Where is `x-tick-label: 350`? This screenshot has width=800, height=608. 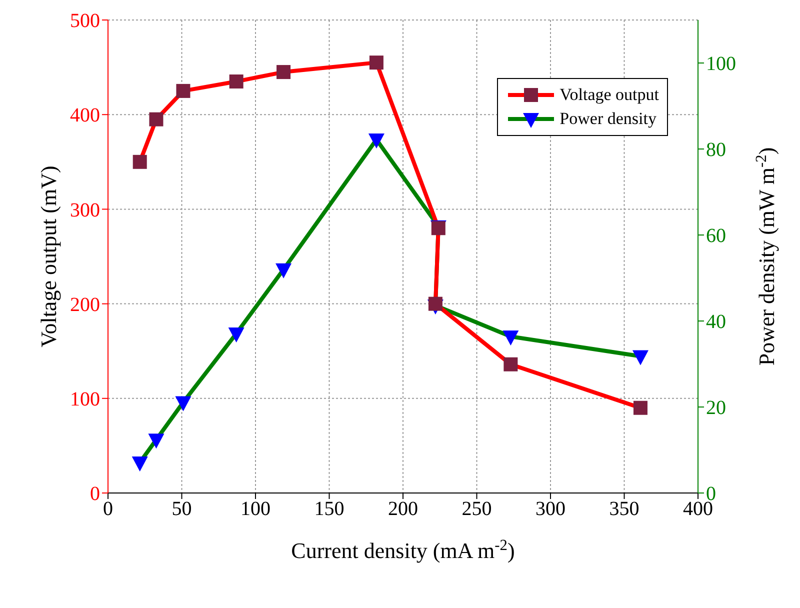
x-tick-label: 350 is located at coordinates (624, 509).